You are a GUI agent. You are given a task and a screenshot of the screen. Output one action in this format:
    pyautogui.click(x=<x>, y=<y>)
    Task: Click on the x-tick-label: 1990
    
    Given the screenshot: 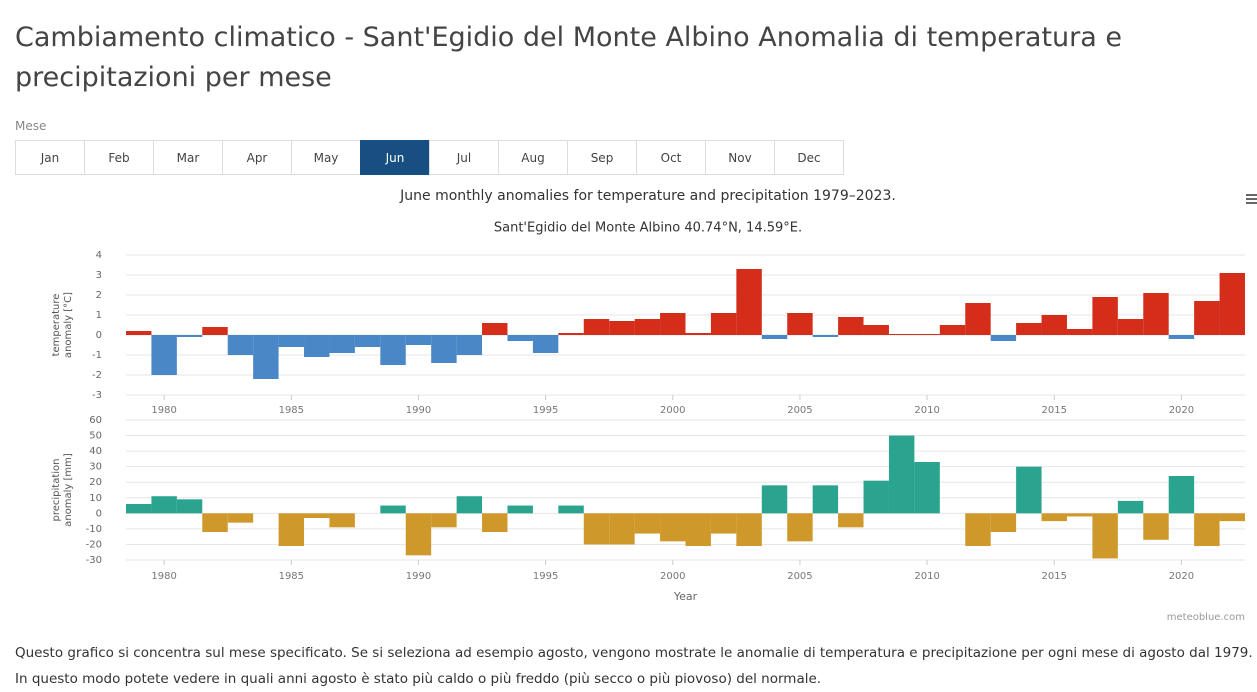 What is the action you would take?
    pyautogui.click(x=418, y=576)
    